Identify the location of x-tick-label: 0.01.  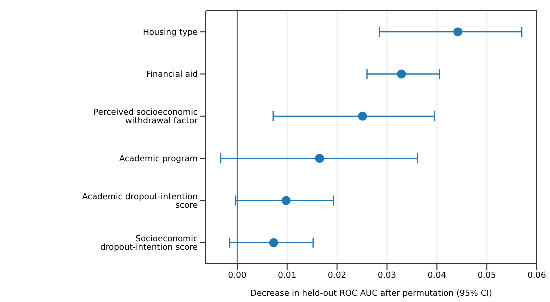
(287, 275).